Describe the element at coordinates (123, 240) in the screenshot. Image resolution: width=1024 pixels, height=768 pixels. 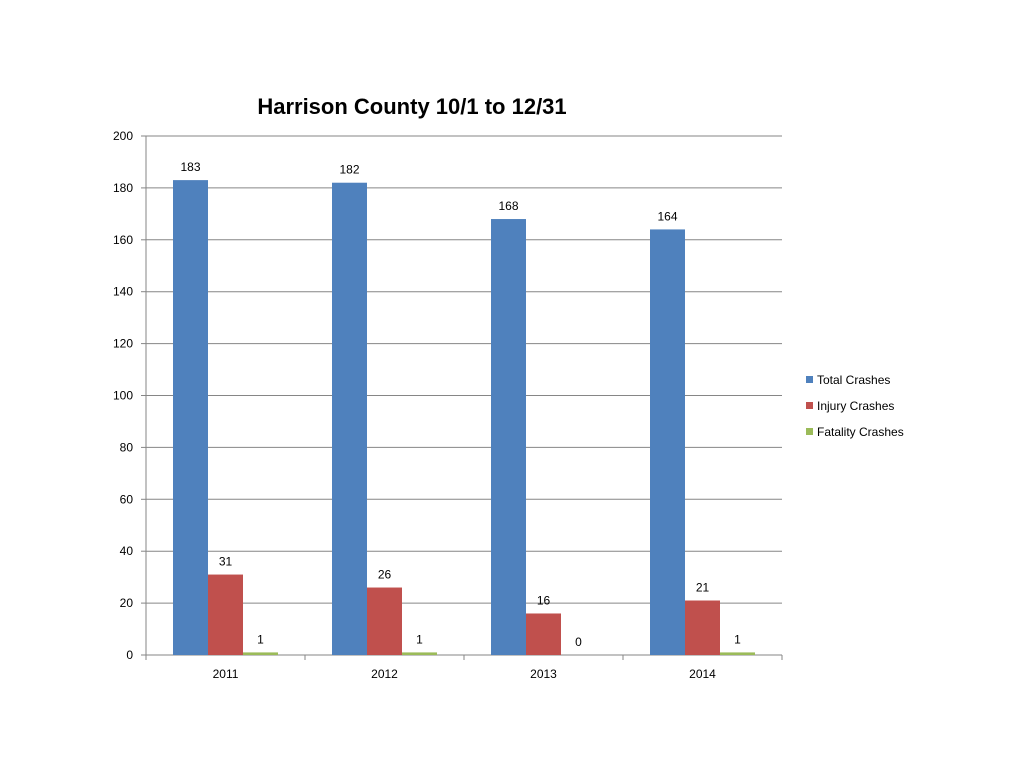
I see `y-tick-label: 160` at that location.